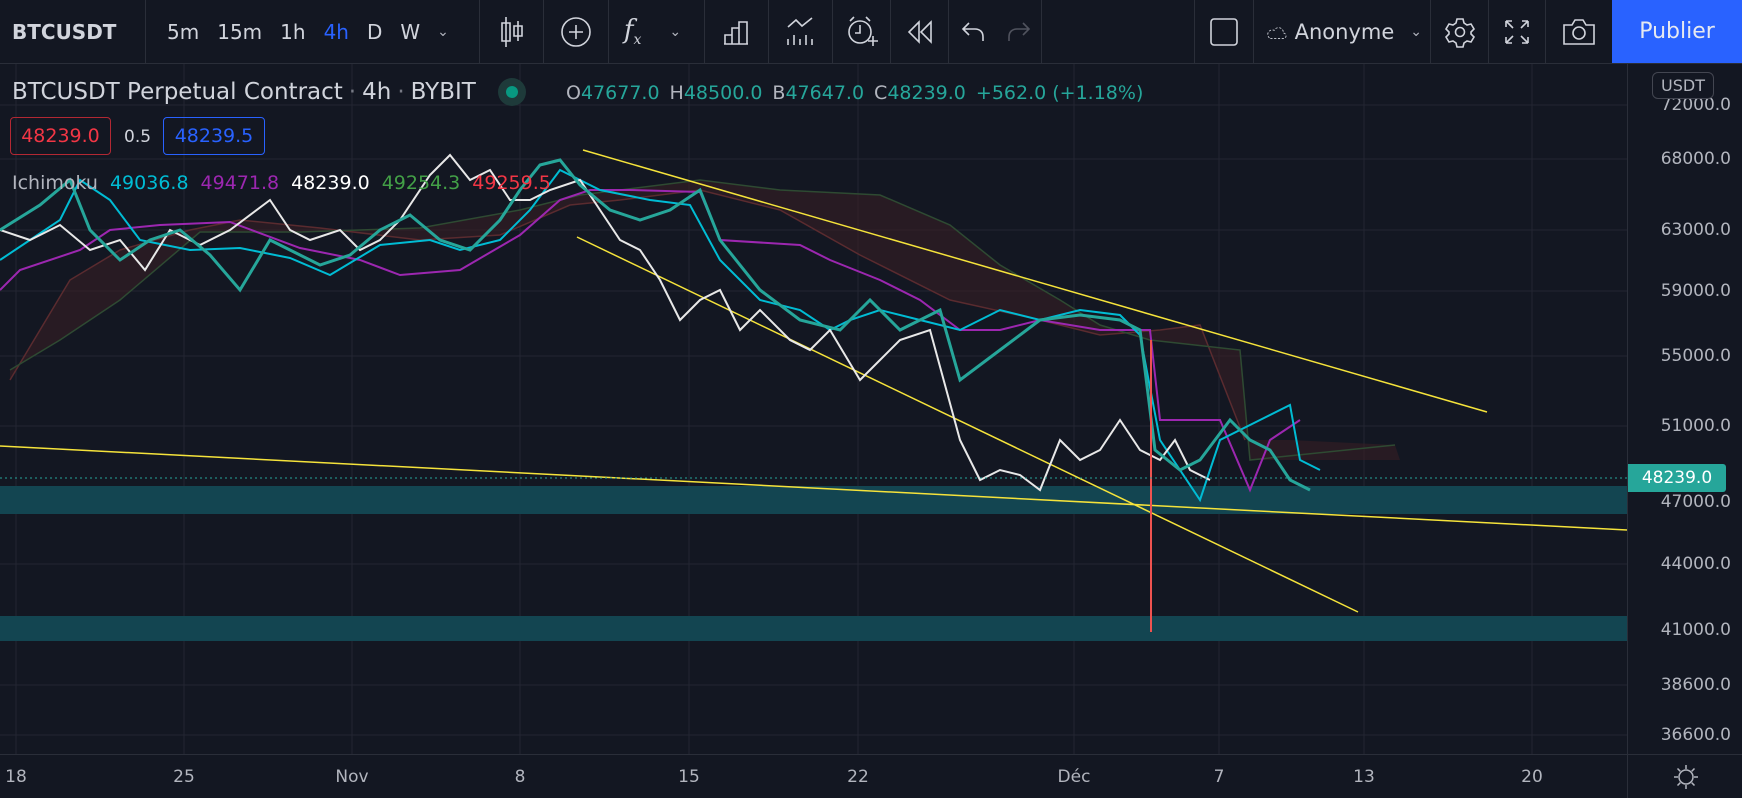 The width and height of the screenshot is (1742, 798). Describe the element at coordinates (293, 31) in the screenshot. I see `interval-1h: 1h` at that location.